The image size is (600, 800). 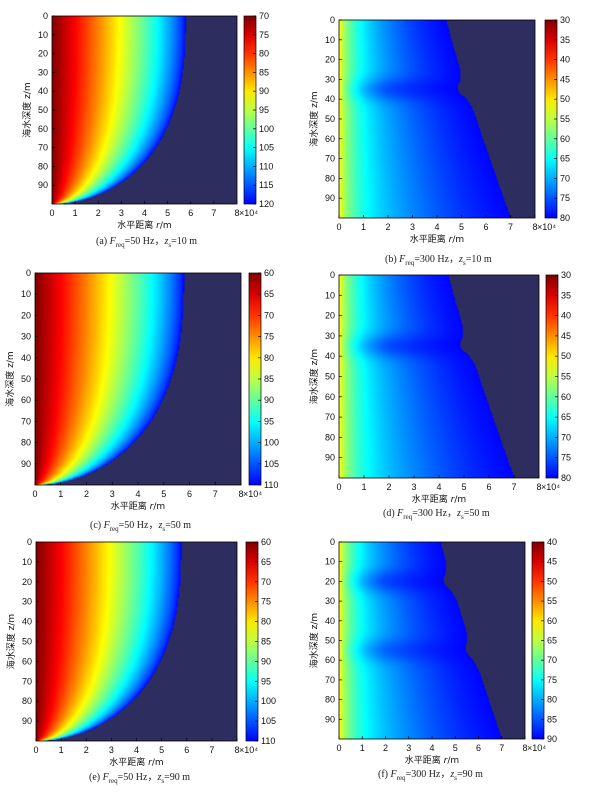 I want to click on x-tick-label: 7, so click(x=513, y=487).